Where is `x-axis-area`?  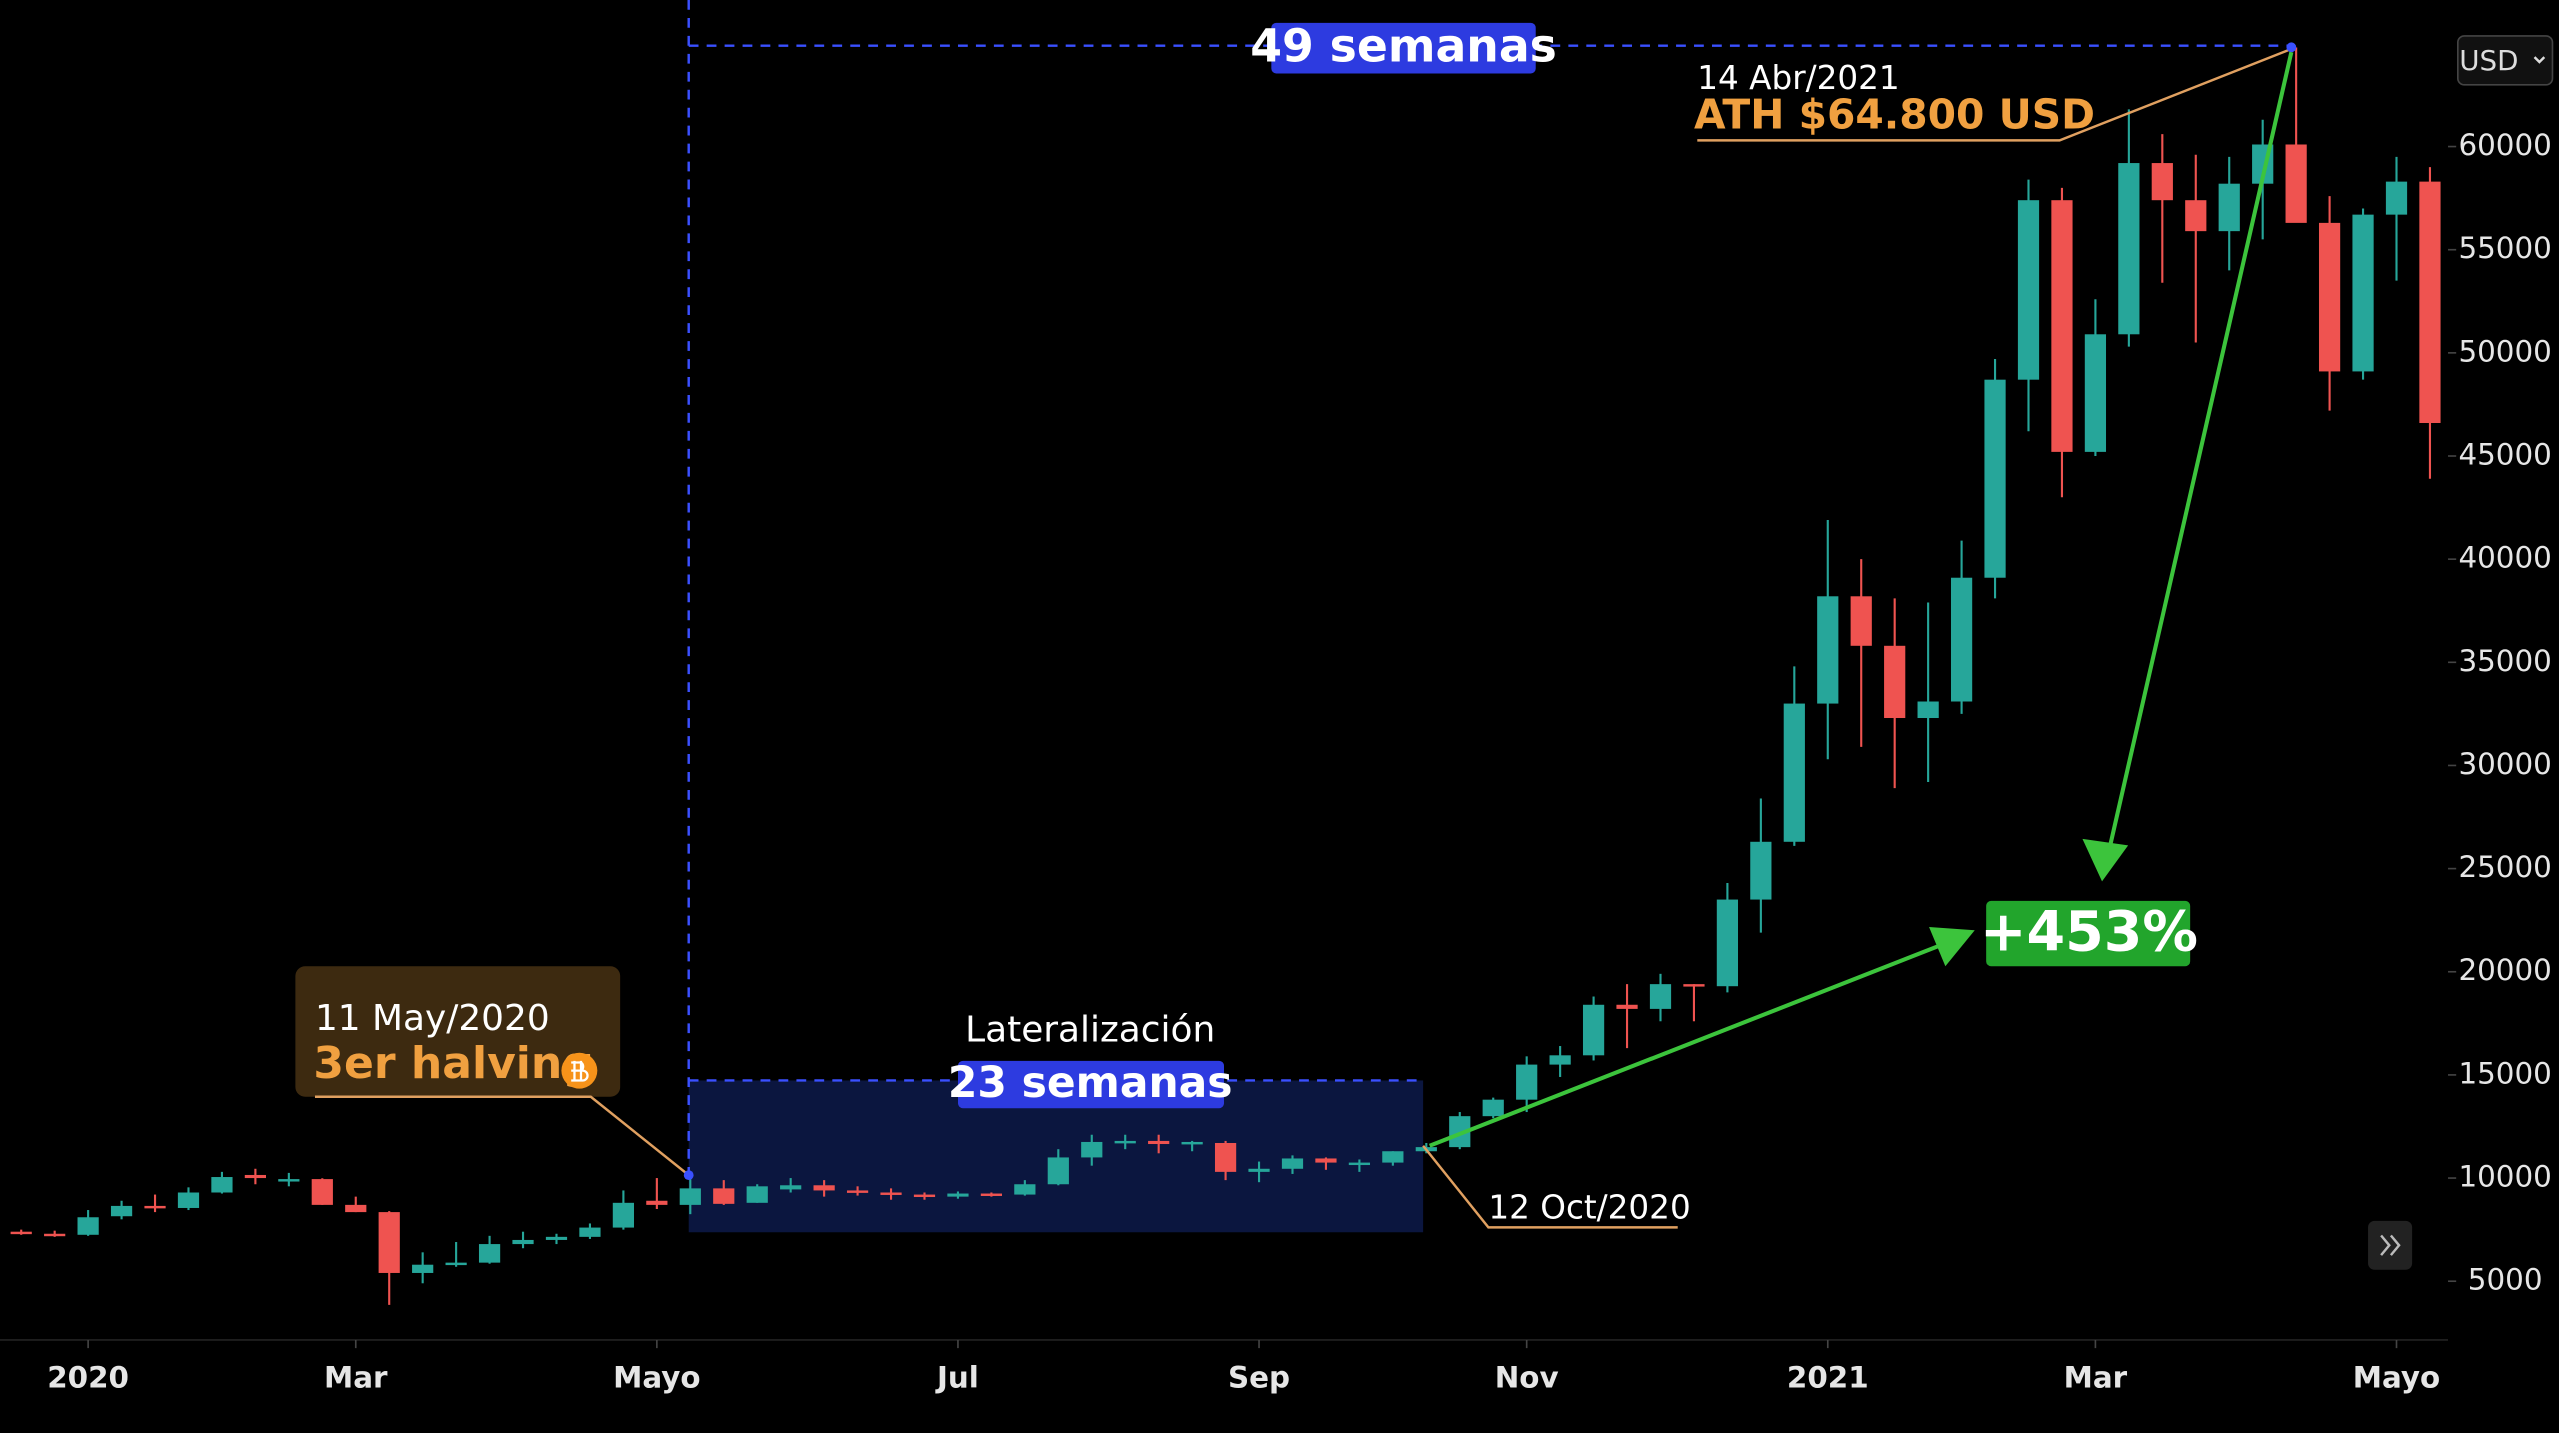 x-axis-area is located at coordinates (1279, 1385).